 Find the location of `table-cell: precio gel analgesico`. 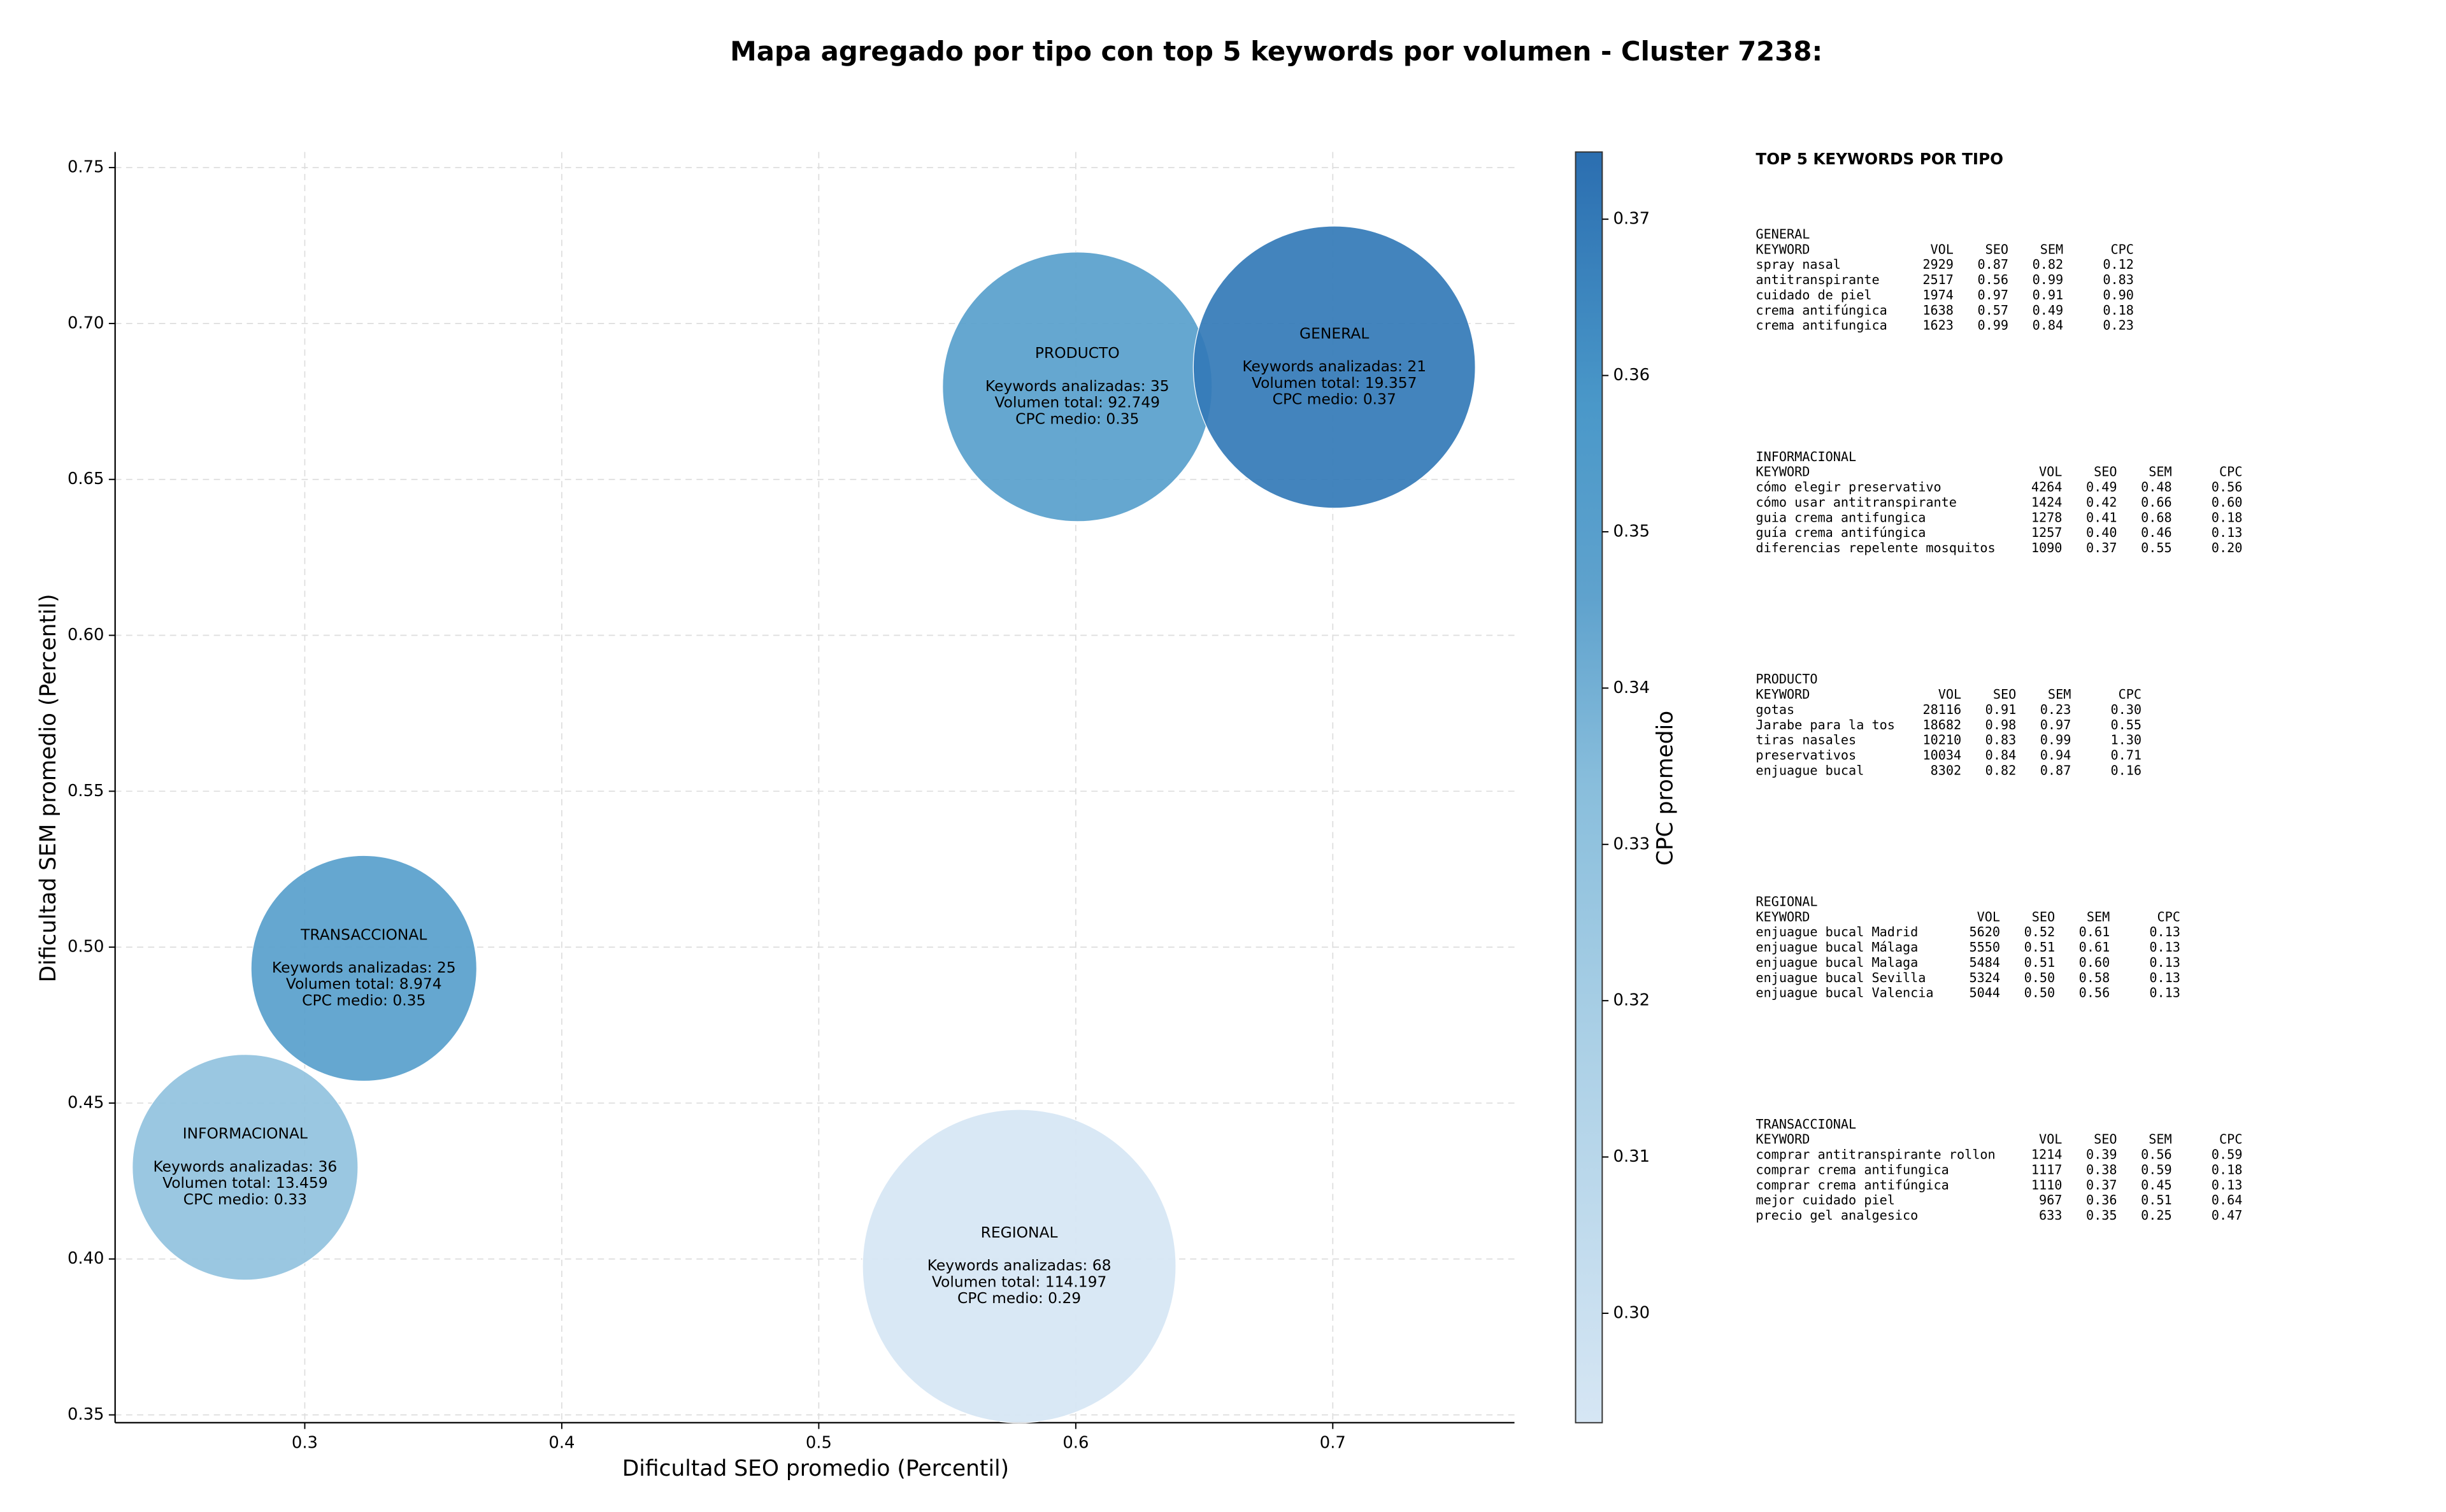

table-cell: precio gel analgesico is located at coordinates (1837, 1215).